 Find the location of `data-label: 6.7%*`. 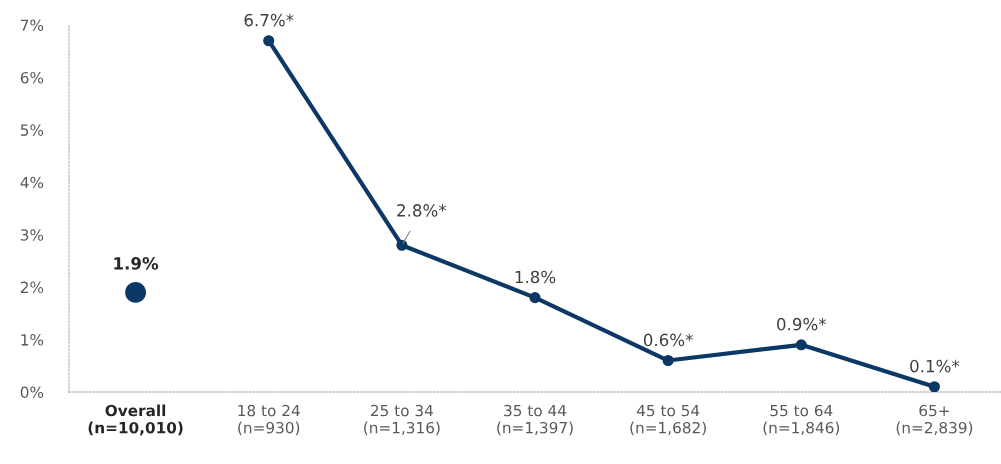

data-label: 6.7%* is located at coordinates (269, 20).